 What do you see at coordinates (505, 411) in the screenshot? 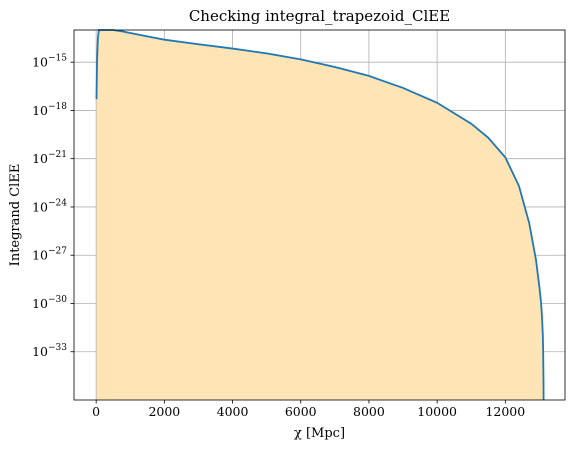
I see `x-tick-label: 12000` at bounding box center [505, 411].